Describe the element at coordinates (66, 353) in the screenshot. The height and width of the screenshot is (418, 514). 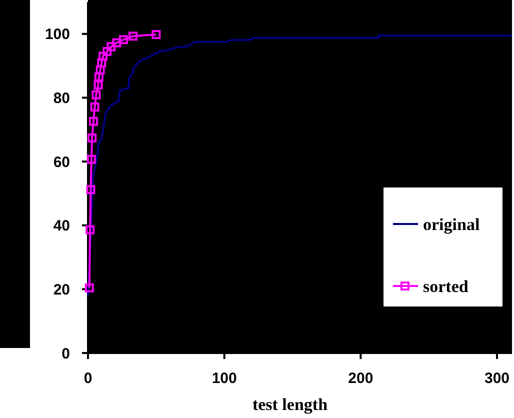
I see `y-tick-label: 0` at that location.